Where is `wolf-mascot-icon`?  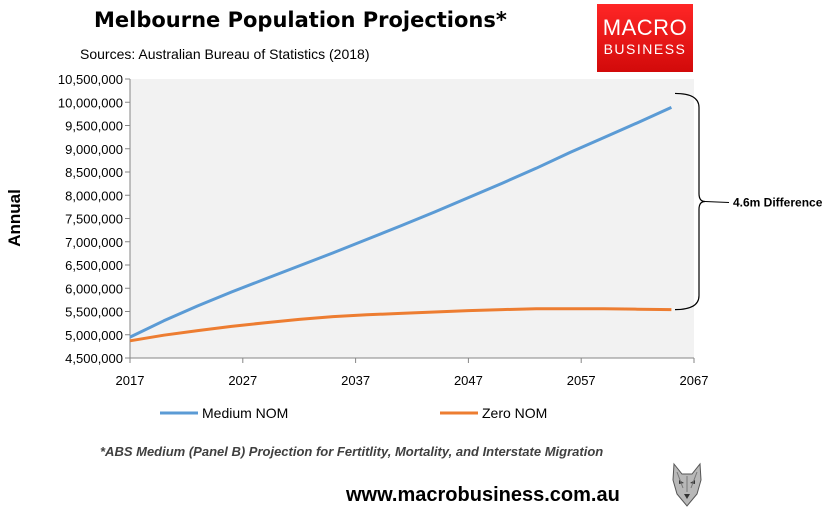
wolf-mascot-icon is located at coordinates (687, 484).